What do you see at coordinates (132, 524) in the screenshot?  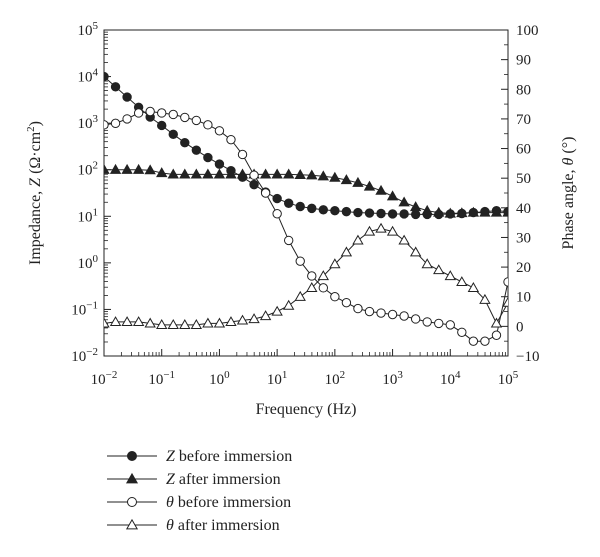 I see `legend-marker-theta-after` at bounding box center [132, 524].